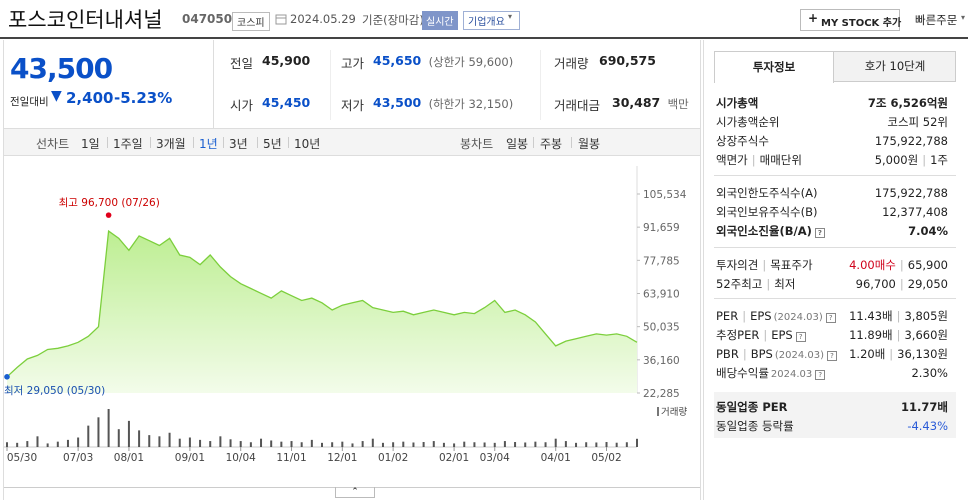 This screenshot has height=500, width=968. I want to click on stat-label: 고가, so click(353, 63).